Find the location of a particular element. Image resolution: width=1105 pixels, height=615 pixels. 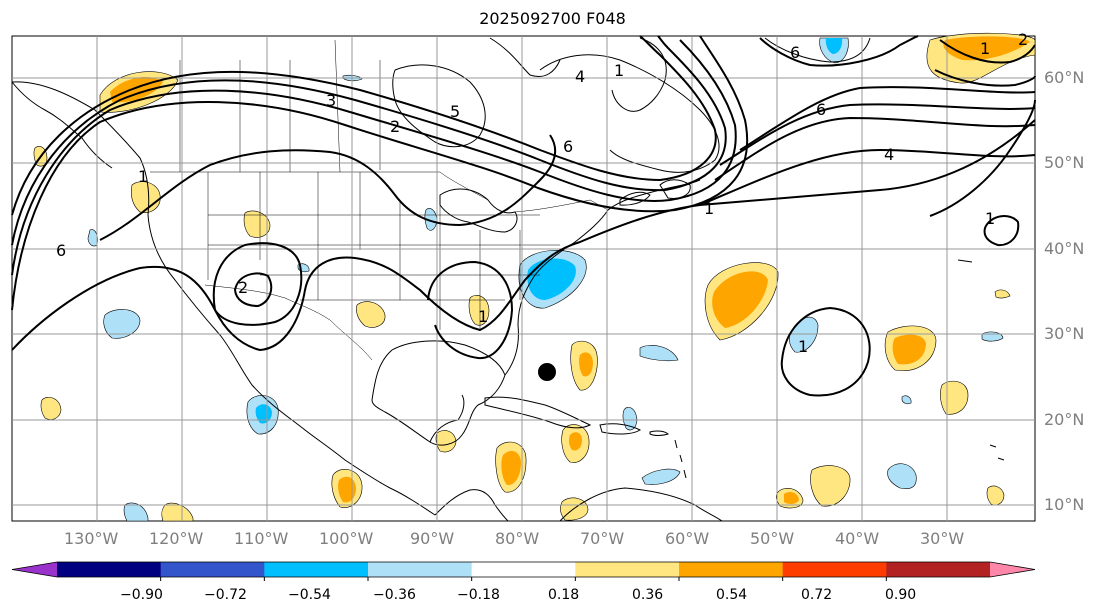

colorbar-tick: 0.90 is located at coordinates (901, 595).